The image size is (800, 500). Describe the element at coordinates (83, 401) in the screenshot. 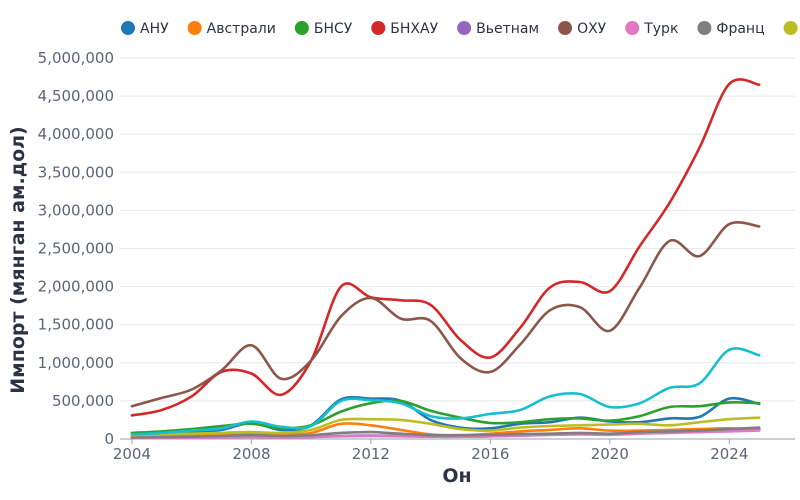

I see `y-tick-label: 500,000` at that location.